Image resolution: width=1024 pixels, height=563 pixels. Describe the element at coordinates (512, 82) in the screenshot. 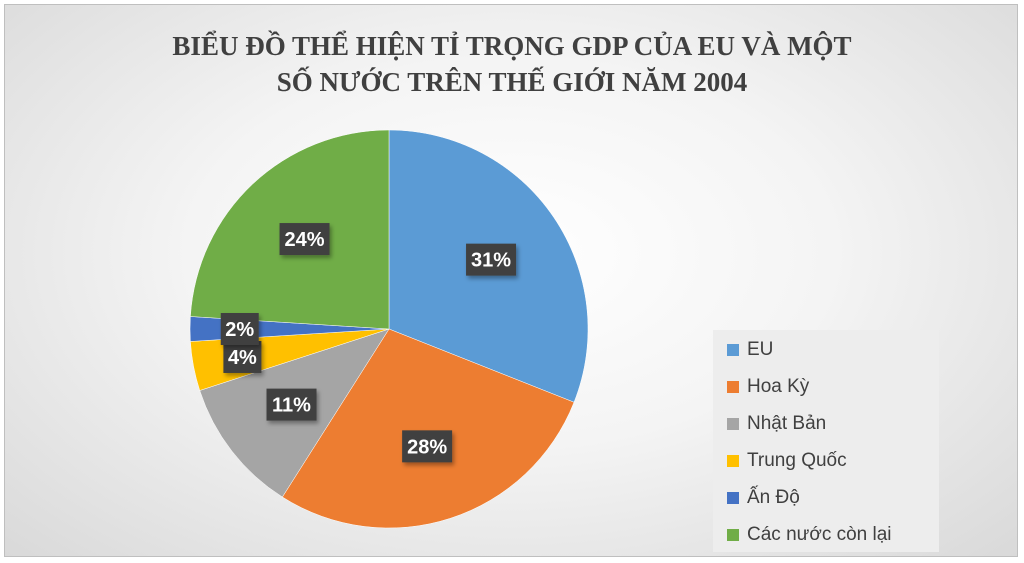

I see `chart-title-line-2: SỐ NƯỚC TRÊN THẾ GIỚI NĂM 2004` at that location.